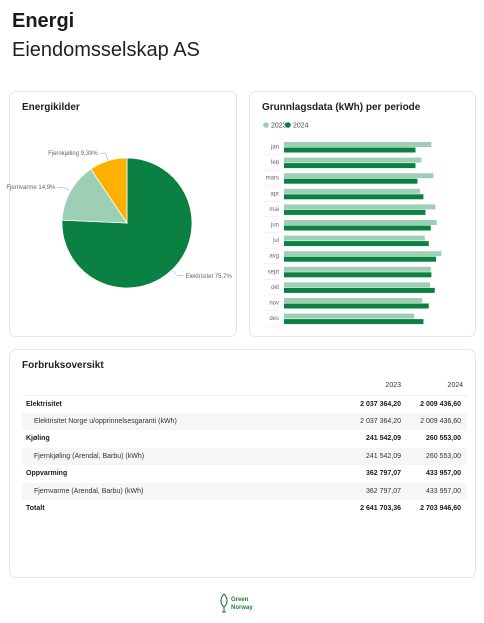  I want to click on bar-jun-2023, so click(360, 222).